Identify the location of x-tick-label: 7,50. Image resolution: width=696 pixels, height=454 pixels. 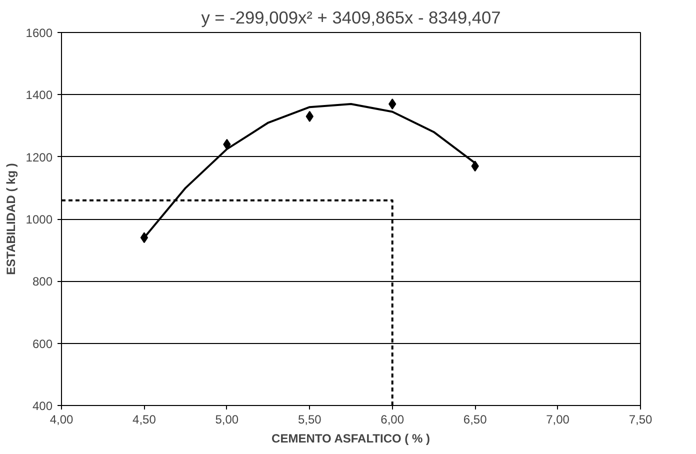
(640, 419).